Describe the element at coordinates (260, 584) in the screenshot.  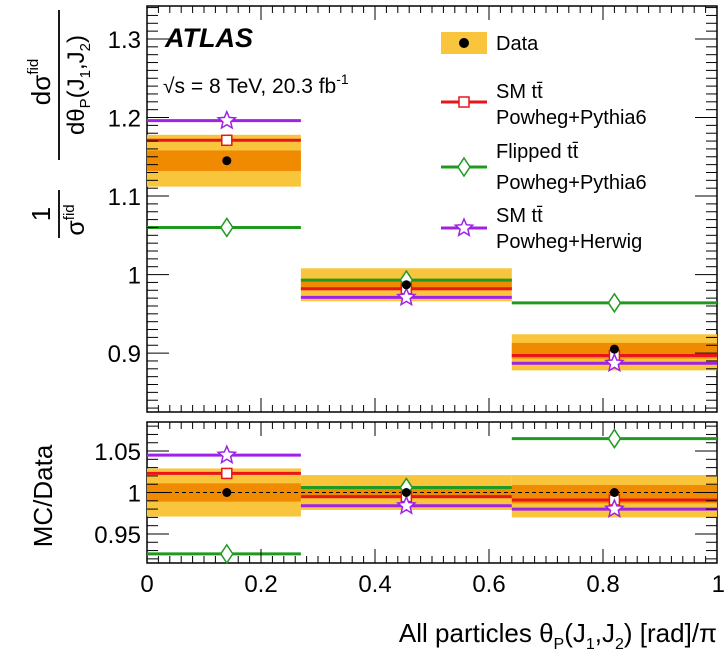
I see `x-tick-label: 0.2` at that location.